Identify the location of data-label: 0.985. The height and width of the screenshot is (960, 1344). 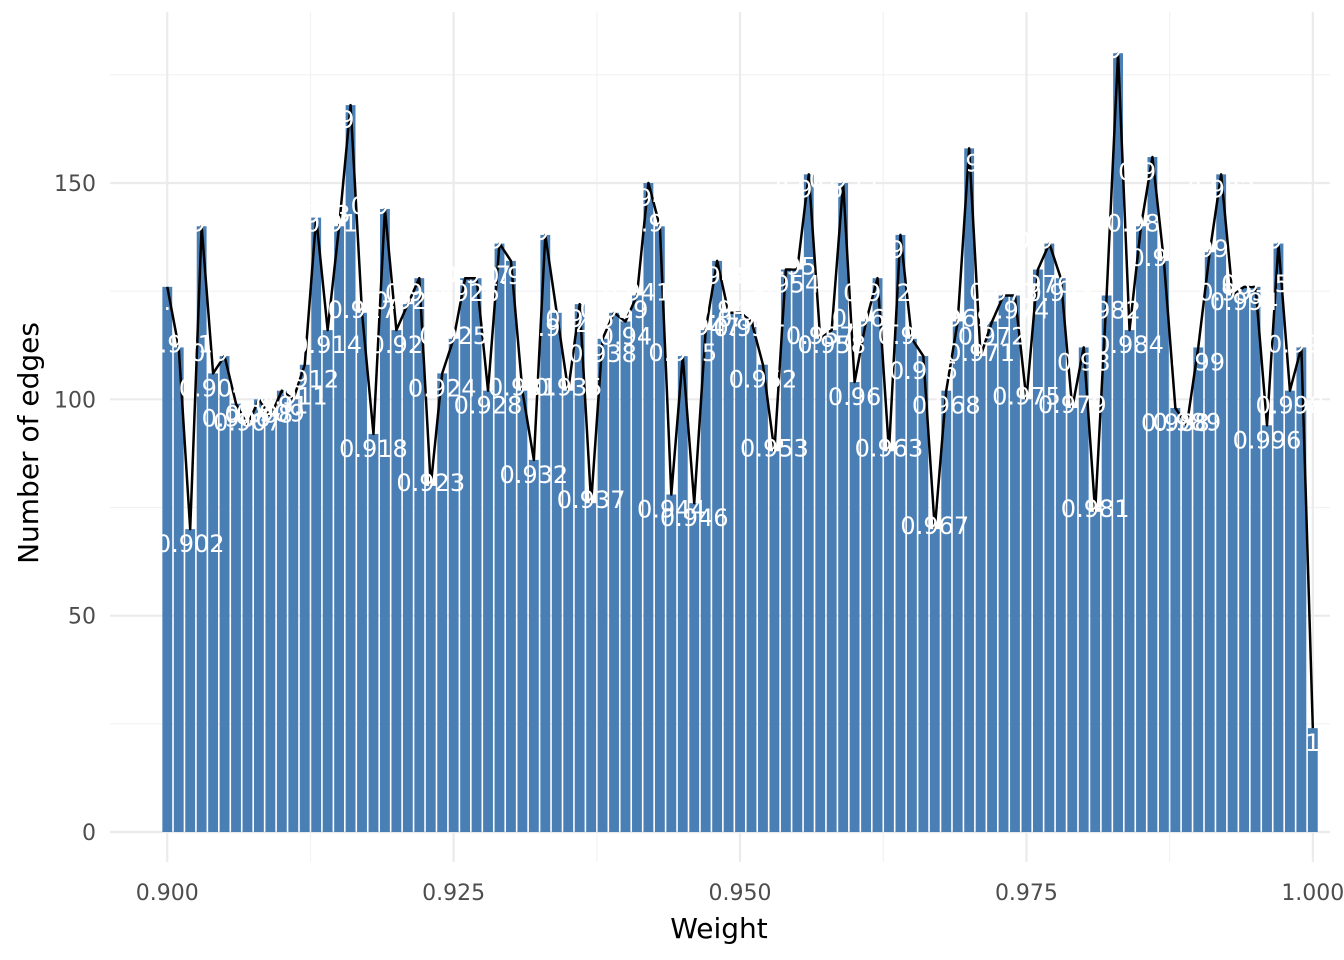
(1141, 223).